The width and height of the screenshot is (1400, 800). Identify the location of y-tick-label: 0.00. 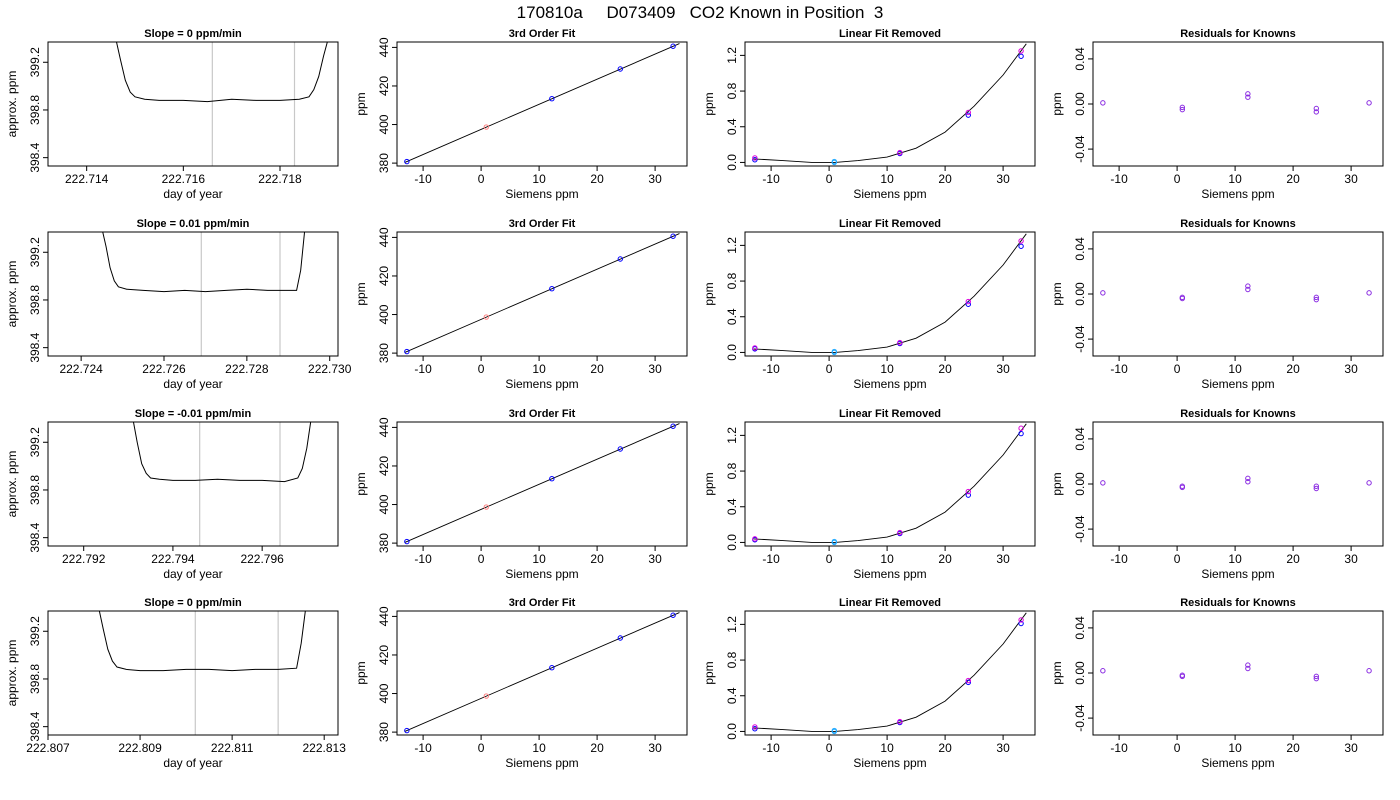
(1080, 294).